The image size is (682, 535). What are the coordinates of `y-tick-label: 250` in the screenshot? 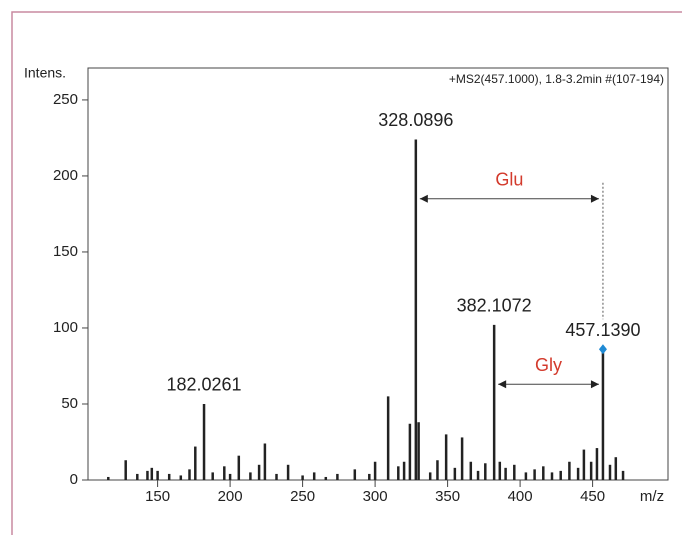 It's located at (65, 99).